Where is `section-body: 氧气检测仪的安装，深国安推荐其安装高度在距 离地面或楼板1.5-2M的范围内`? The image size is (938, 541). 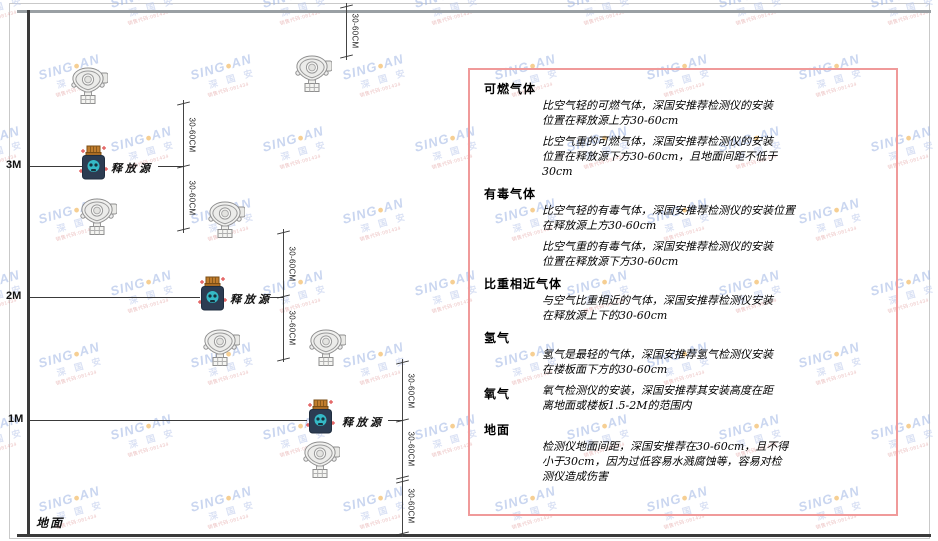
section-body: 氧气检测仪的安装，深国安推荐其安装高度在距 离地面或楼板1.5-2M的范围内 is located at coordinates (706, 401).